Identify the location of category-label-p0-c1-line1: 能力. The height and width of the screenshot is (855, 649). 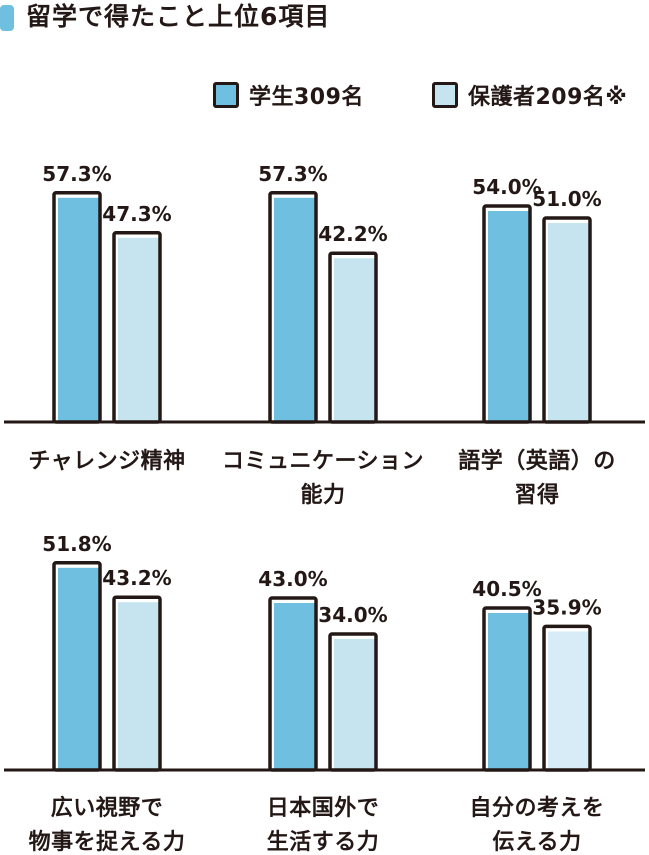
(322, 495).